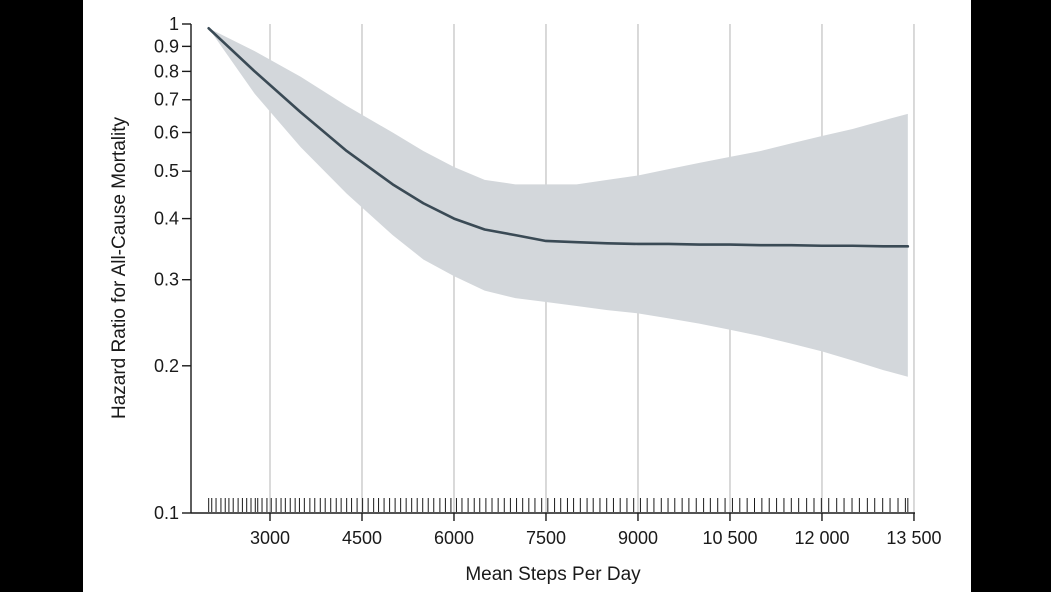 This screenshot has height=592, width=1051. Describe the element at coordinates (270, 538) in the screenshot. I see `x-tick-label: 3000` at that location.